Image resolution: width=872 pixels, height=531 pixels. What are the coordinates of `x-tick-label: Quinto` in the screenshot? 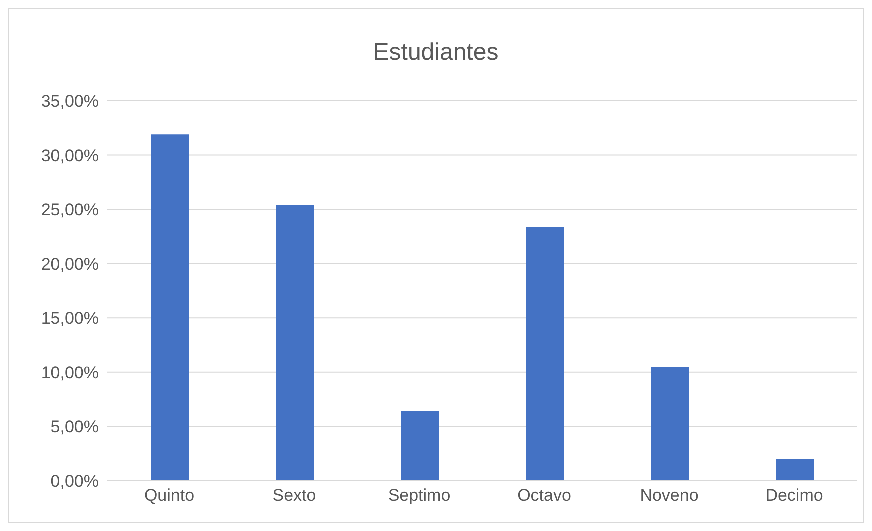 It's located at (169, 496).